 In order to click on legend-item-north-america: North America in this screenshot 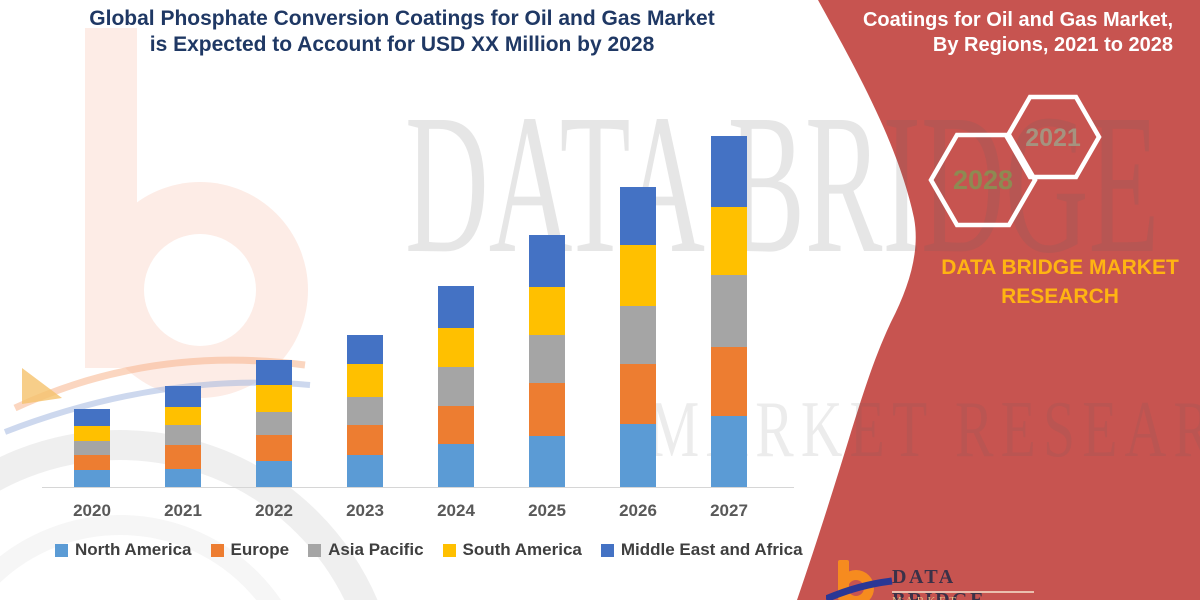, I will do `click(123, 550)`.